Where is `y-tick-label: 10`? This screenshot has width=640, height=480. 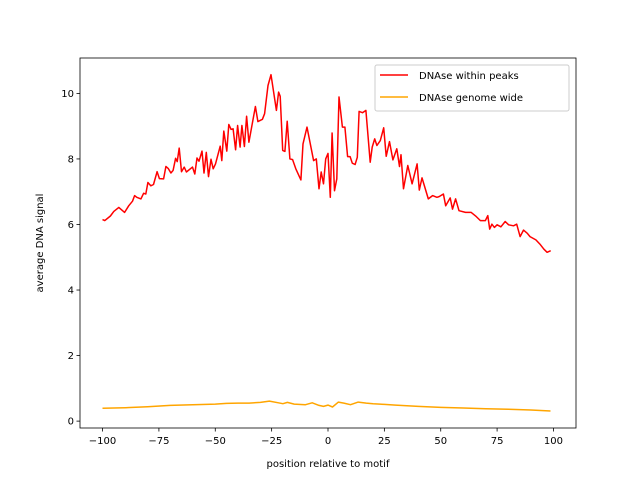
y-tick-label: 10 is located at coordinates (67, 94).